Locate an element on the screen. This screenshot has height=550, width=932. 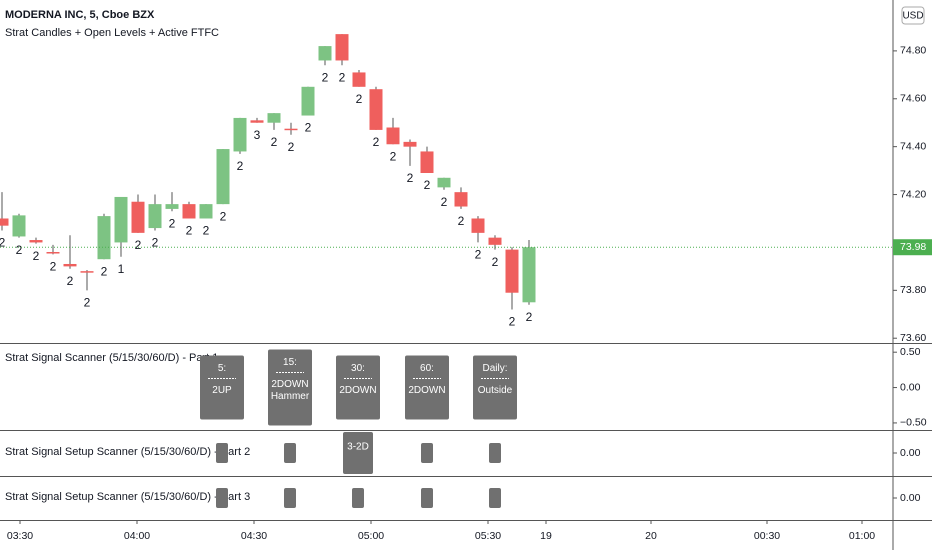
signal-text: 3-2D is located at coordinates (358, 447).